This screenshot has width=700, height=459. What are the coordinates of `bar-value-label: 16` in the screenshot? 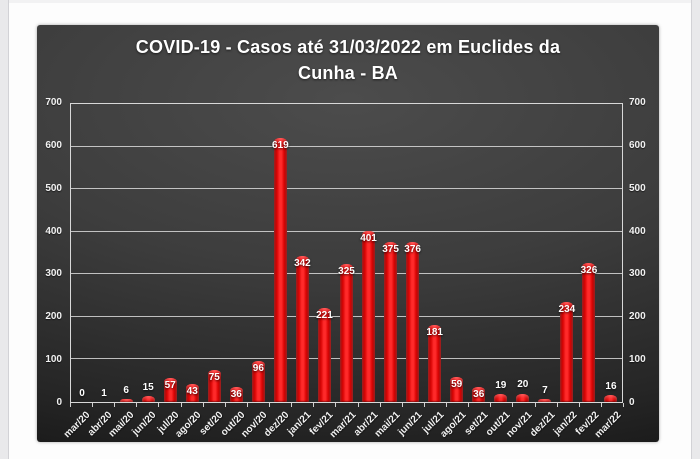 It's located at (611, 387).